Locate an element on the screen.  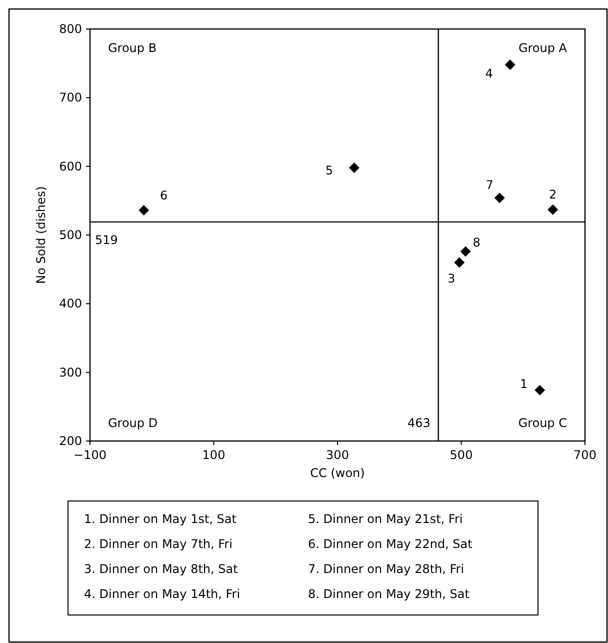
y-tick-label: 800 is located at coordinates (70, 29).